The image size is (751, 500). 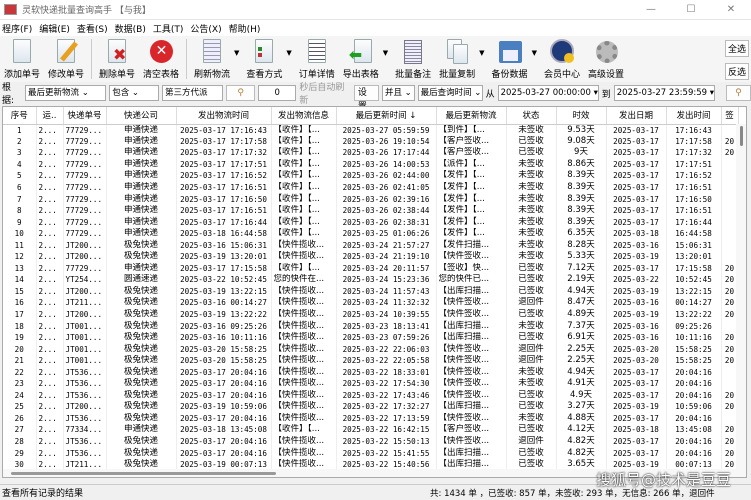 I want to click on menu-item: 数据(B), so click(x=130, y=29).